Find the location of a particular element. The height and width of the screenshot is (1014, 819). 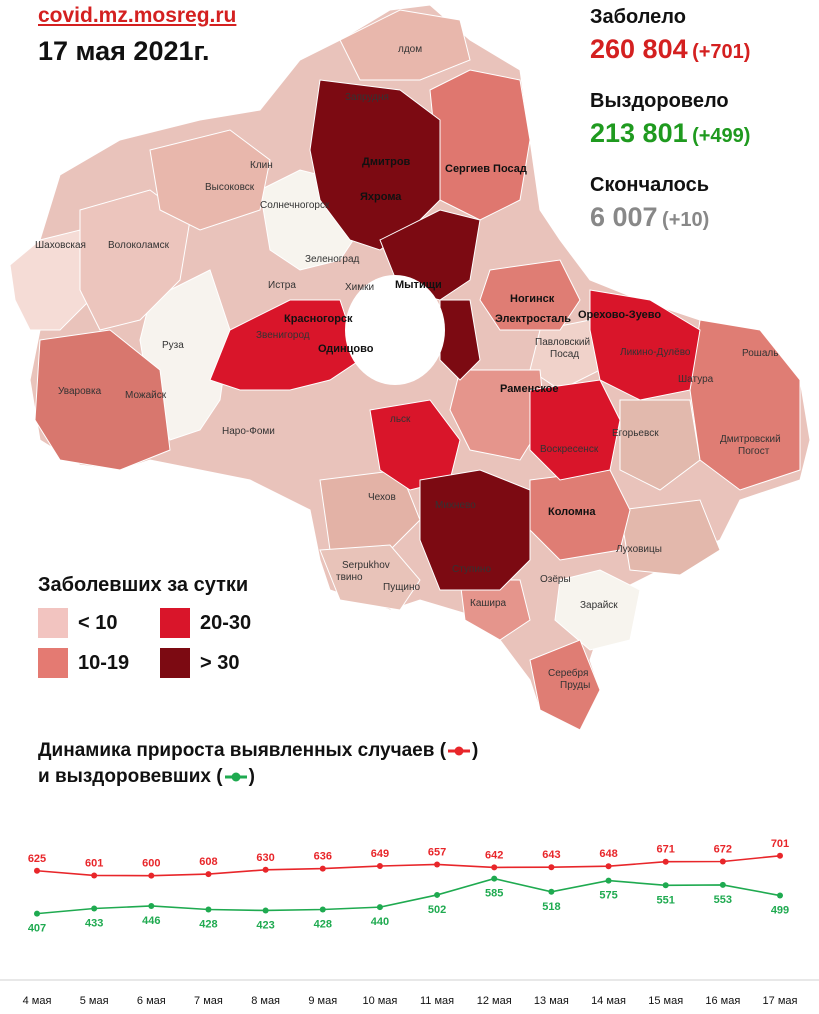

data-label-1-9: 518 is located at coordinates (551, 907).